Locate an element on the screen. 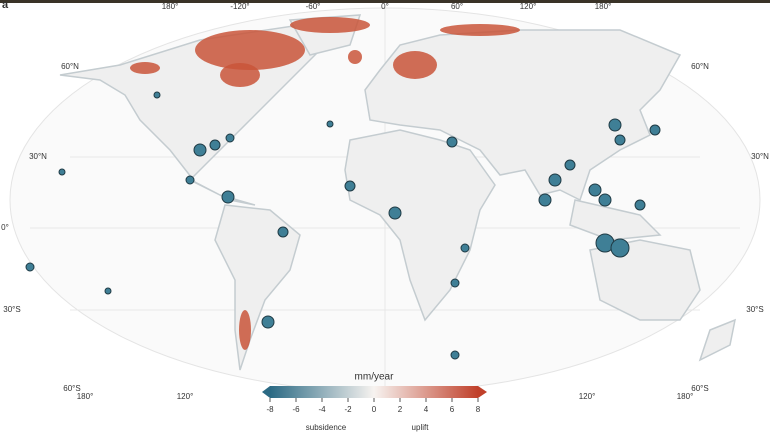 The image size is (770, 436). colorbar-arrow-right is located at coordinates (482, 392).